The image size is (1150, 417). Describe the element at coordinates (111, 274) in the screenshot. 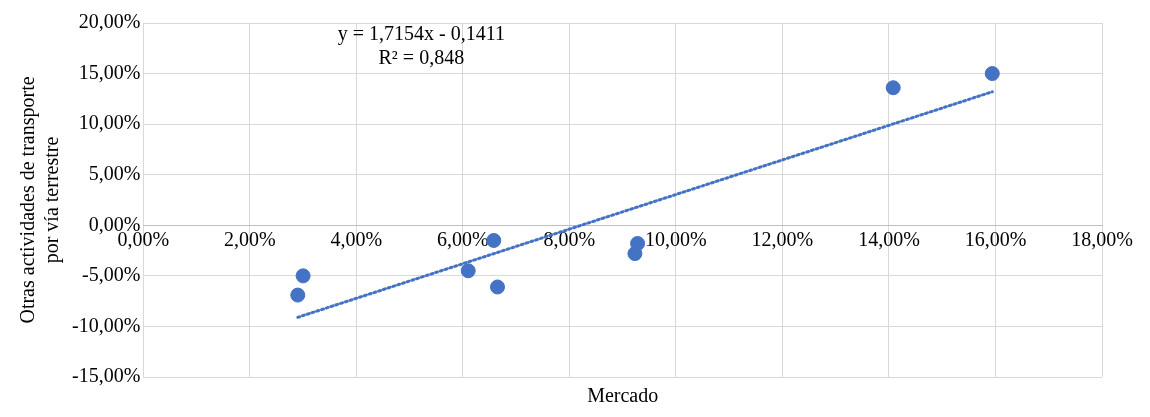

I see `y-tick-label: -5,00%` at that location.